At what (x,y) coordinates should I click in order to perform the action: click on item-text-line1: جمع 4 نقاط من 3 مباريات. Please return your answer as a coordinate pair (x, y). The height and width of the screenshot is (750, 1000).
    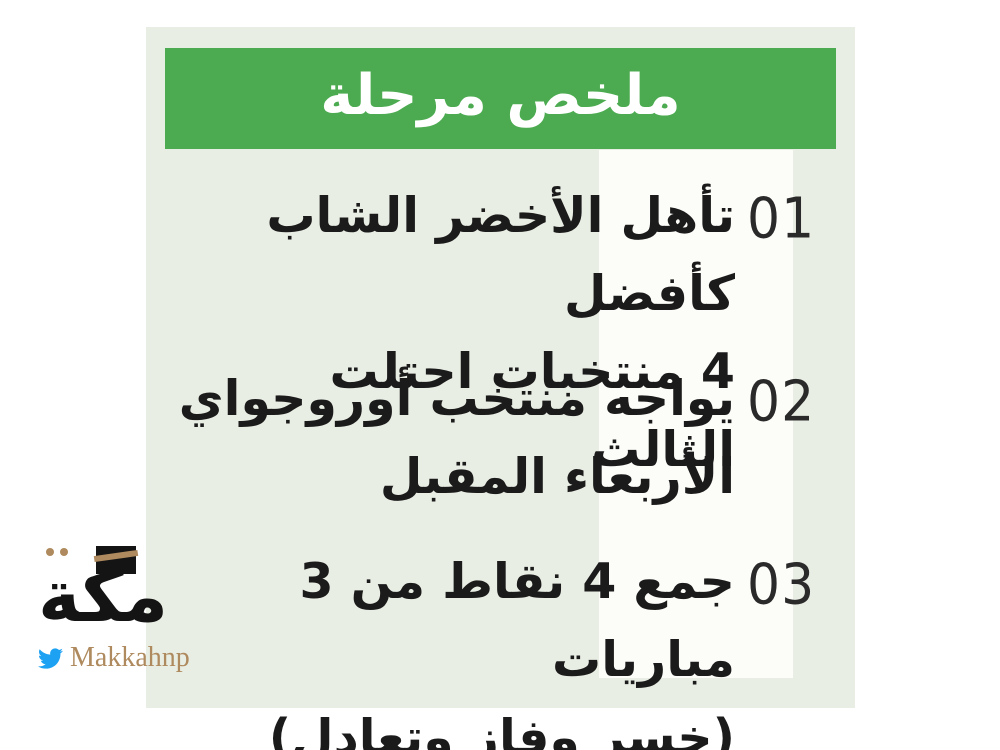
    Looking at the image, I should click on (517, 620).